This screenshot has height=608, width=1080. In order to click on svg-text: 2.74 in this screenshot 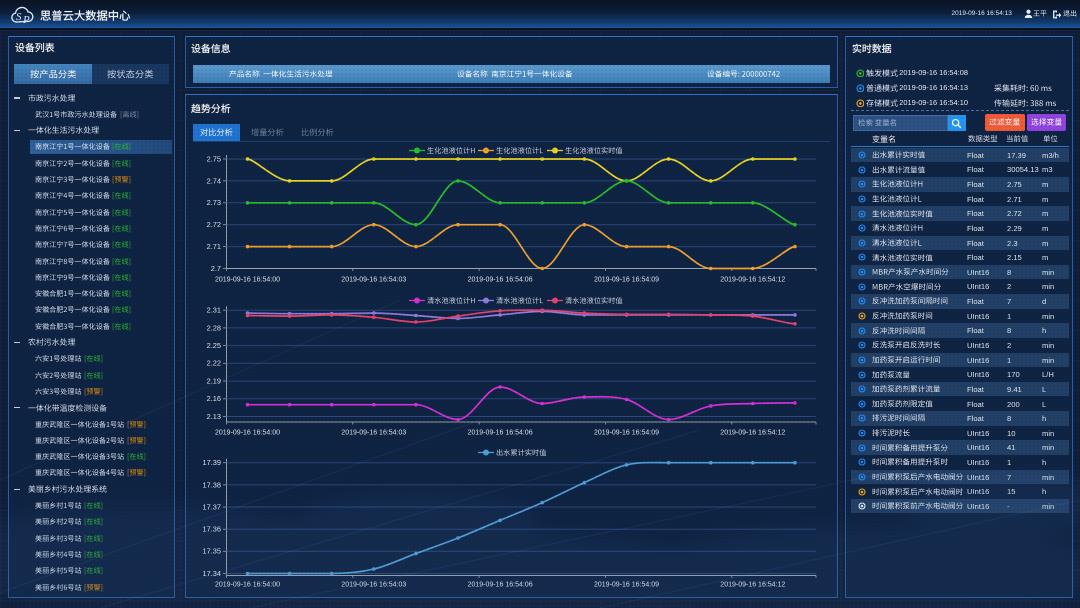, I will do `click(214, 180)`.